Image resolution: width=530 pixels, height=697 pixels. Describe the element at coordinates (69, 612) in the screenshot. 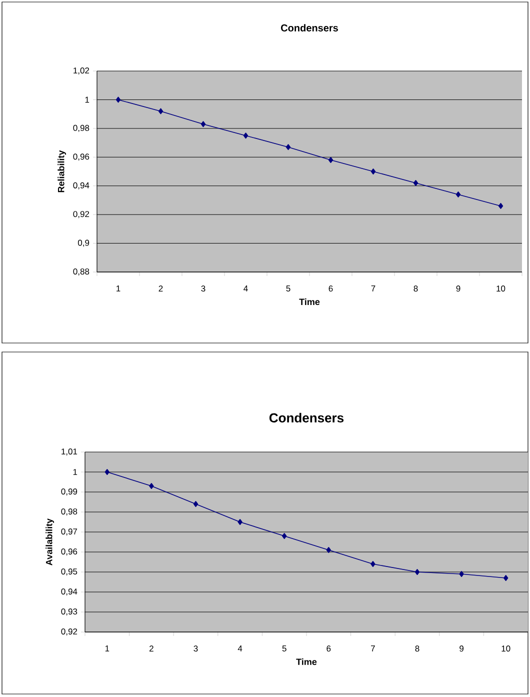

I see `y-tick-label: 0,93` at that location.